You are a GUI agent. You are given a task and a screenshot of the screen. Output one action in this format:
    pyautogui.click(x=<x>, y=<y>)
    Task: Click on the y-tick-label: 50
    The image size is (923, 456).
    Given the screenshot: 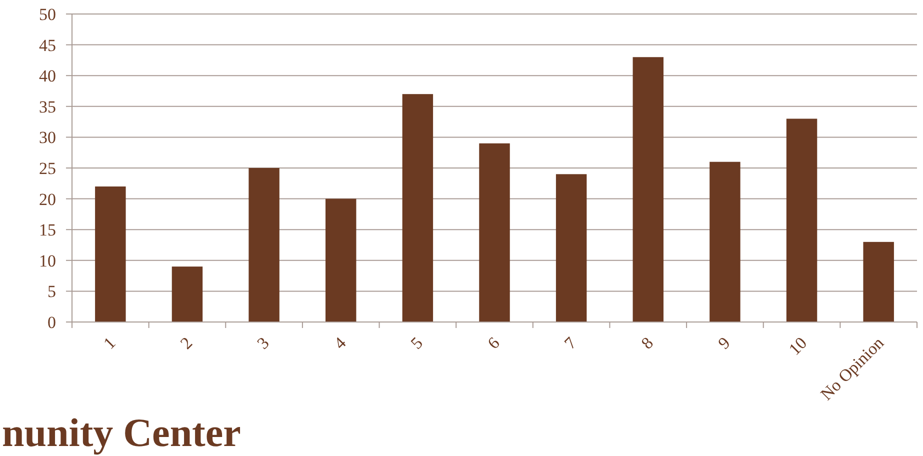 What is the action you would take?
    pyautogui.click(x=47, y=14)
    